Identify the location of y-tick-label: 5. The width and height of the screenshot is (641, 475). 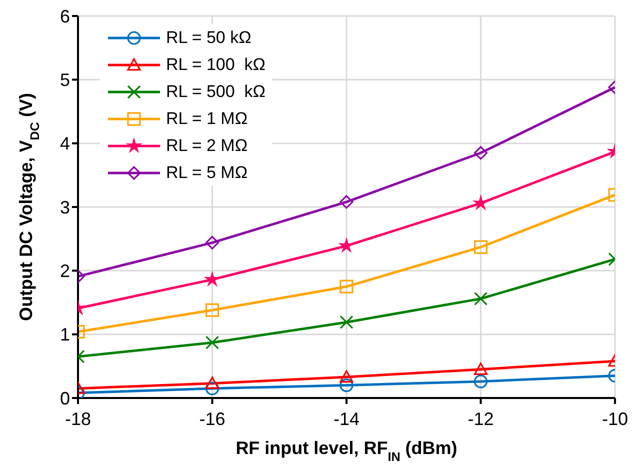
(65, 80).